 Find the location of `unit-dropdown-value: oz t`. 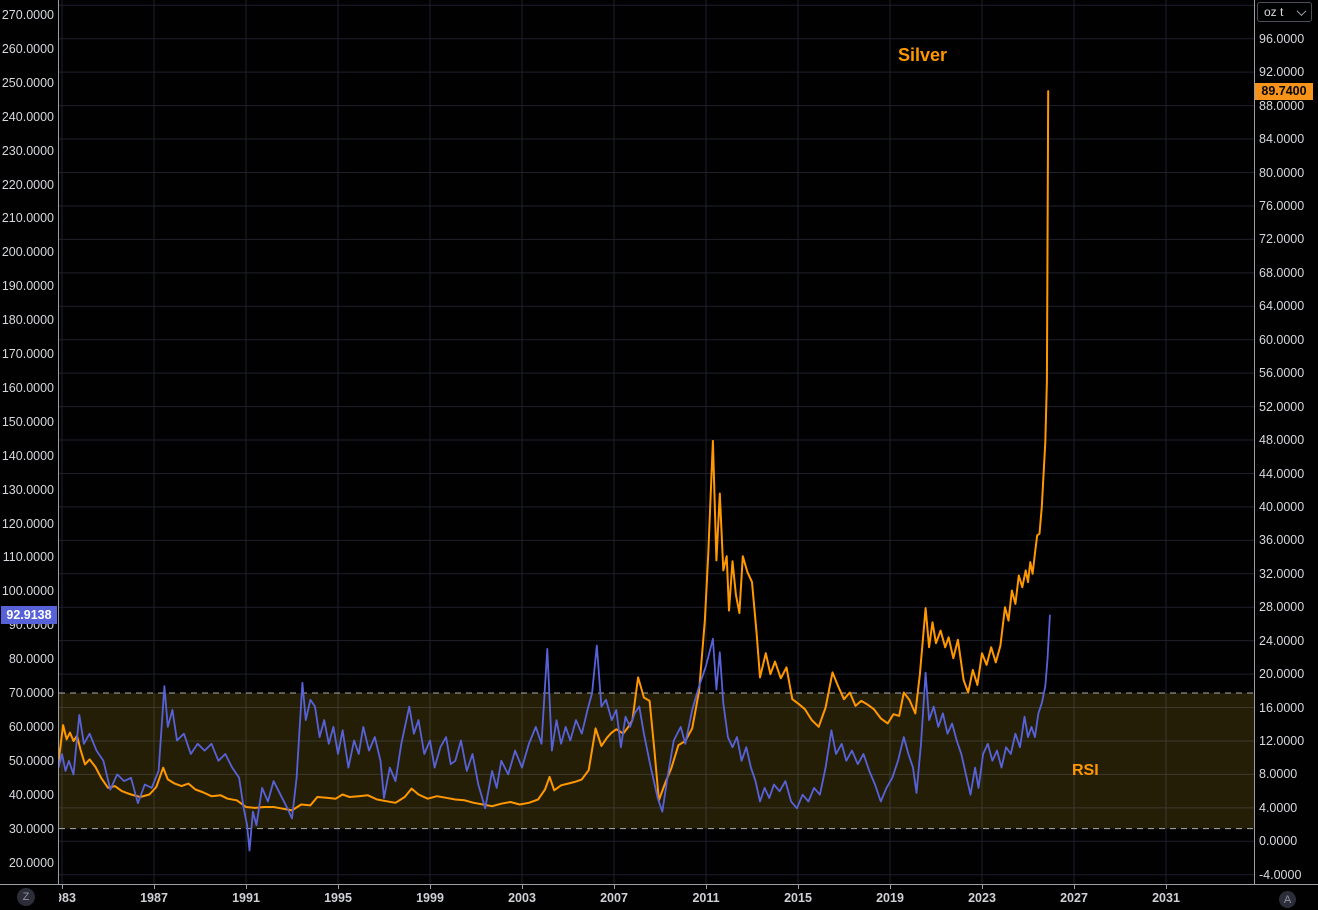

unit-dropdown-value: oz t is located at coordinates (1274, 12).